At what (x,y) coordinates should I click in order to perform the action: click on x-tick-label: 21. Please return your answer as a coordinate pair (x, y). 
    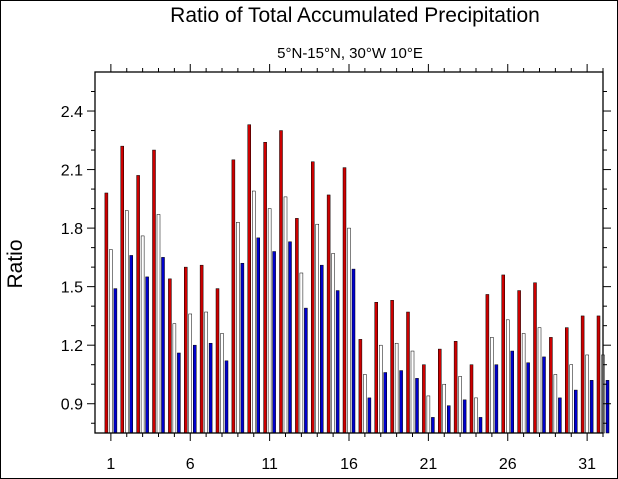
    Looking at the image, I should click on (428, 464).